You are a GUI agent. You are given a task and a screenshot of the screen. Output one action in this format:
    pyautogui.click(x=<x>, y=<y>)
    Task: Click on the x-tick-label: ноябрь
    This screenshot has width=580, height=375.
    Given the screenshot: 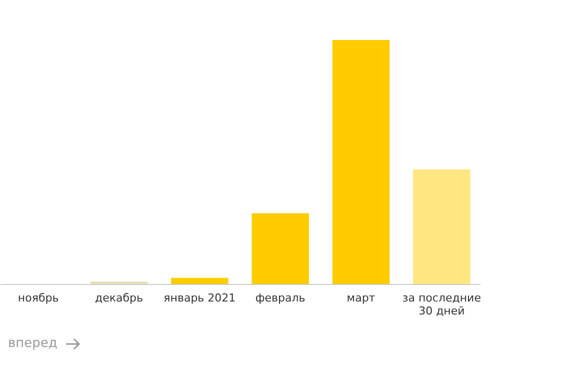 What is the action you would take?
    pyautogui.click(x=38, y=298)
    